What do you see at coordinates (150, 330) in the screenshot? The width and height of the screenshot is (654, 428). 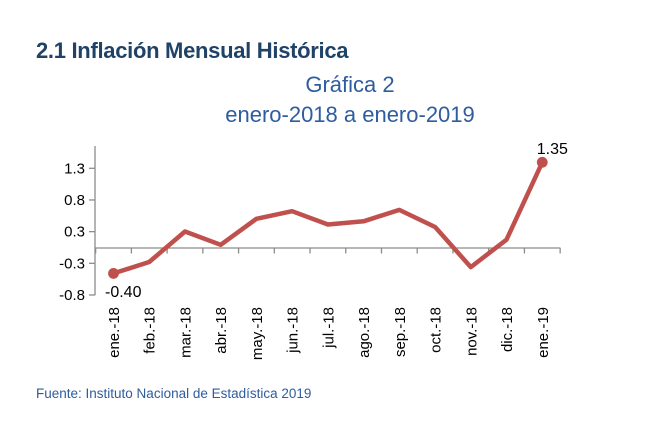 I see `x-axis-label: feb.-18` at bounding box center [150, 330].